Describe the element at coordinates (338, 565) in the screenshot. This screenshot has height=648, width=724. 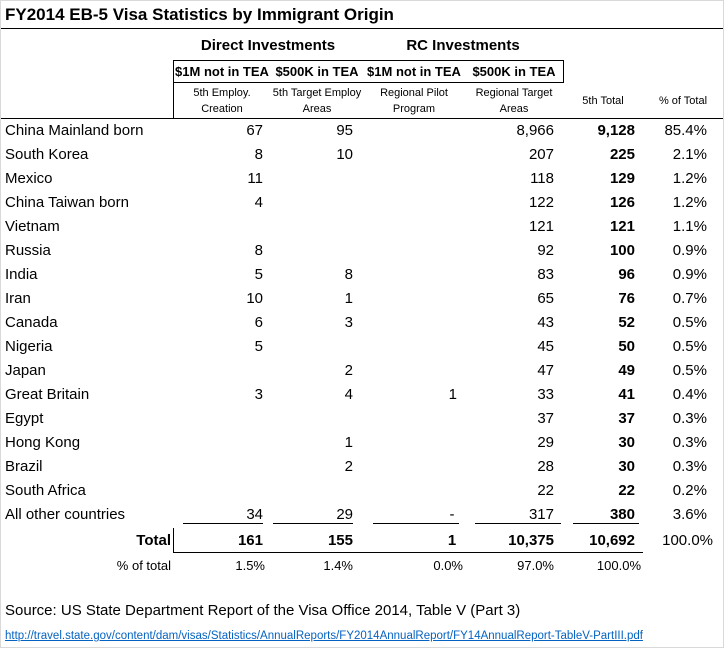
I see `pct-row-c2: 1.4%` at that location.